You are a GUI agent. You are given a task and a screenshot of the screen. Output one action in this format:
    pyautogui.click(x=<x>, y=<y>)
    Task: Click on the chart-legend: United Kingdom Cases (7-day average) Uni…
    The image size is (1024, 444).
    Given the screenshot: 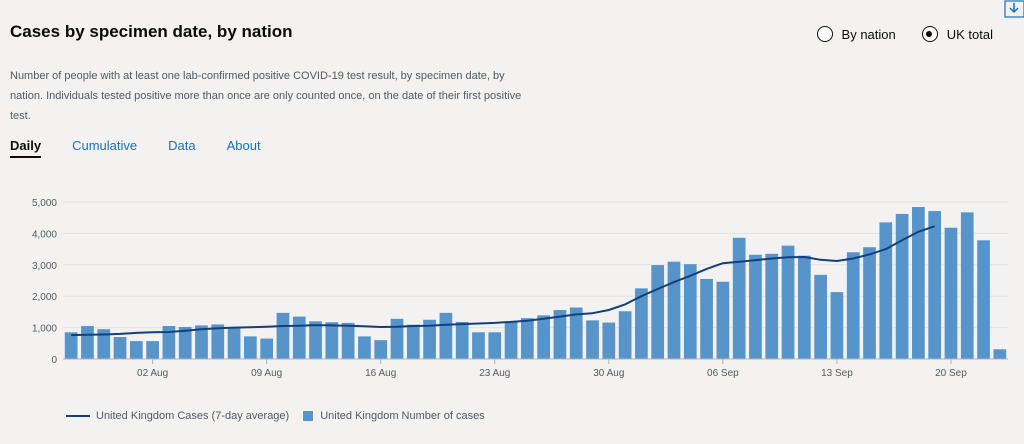 What is the action you would take?
    pyautogui.click(x=275, y=416)
    